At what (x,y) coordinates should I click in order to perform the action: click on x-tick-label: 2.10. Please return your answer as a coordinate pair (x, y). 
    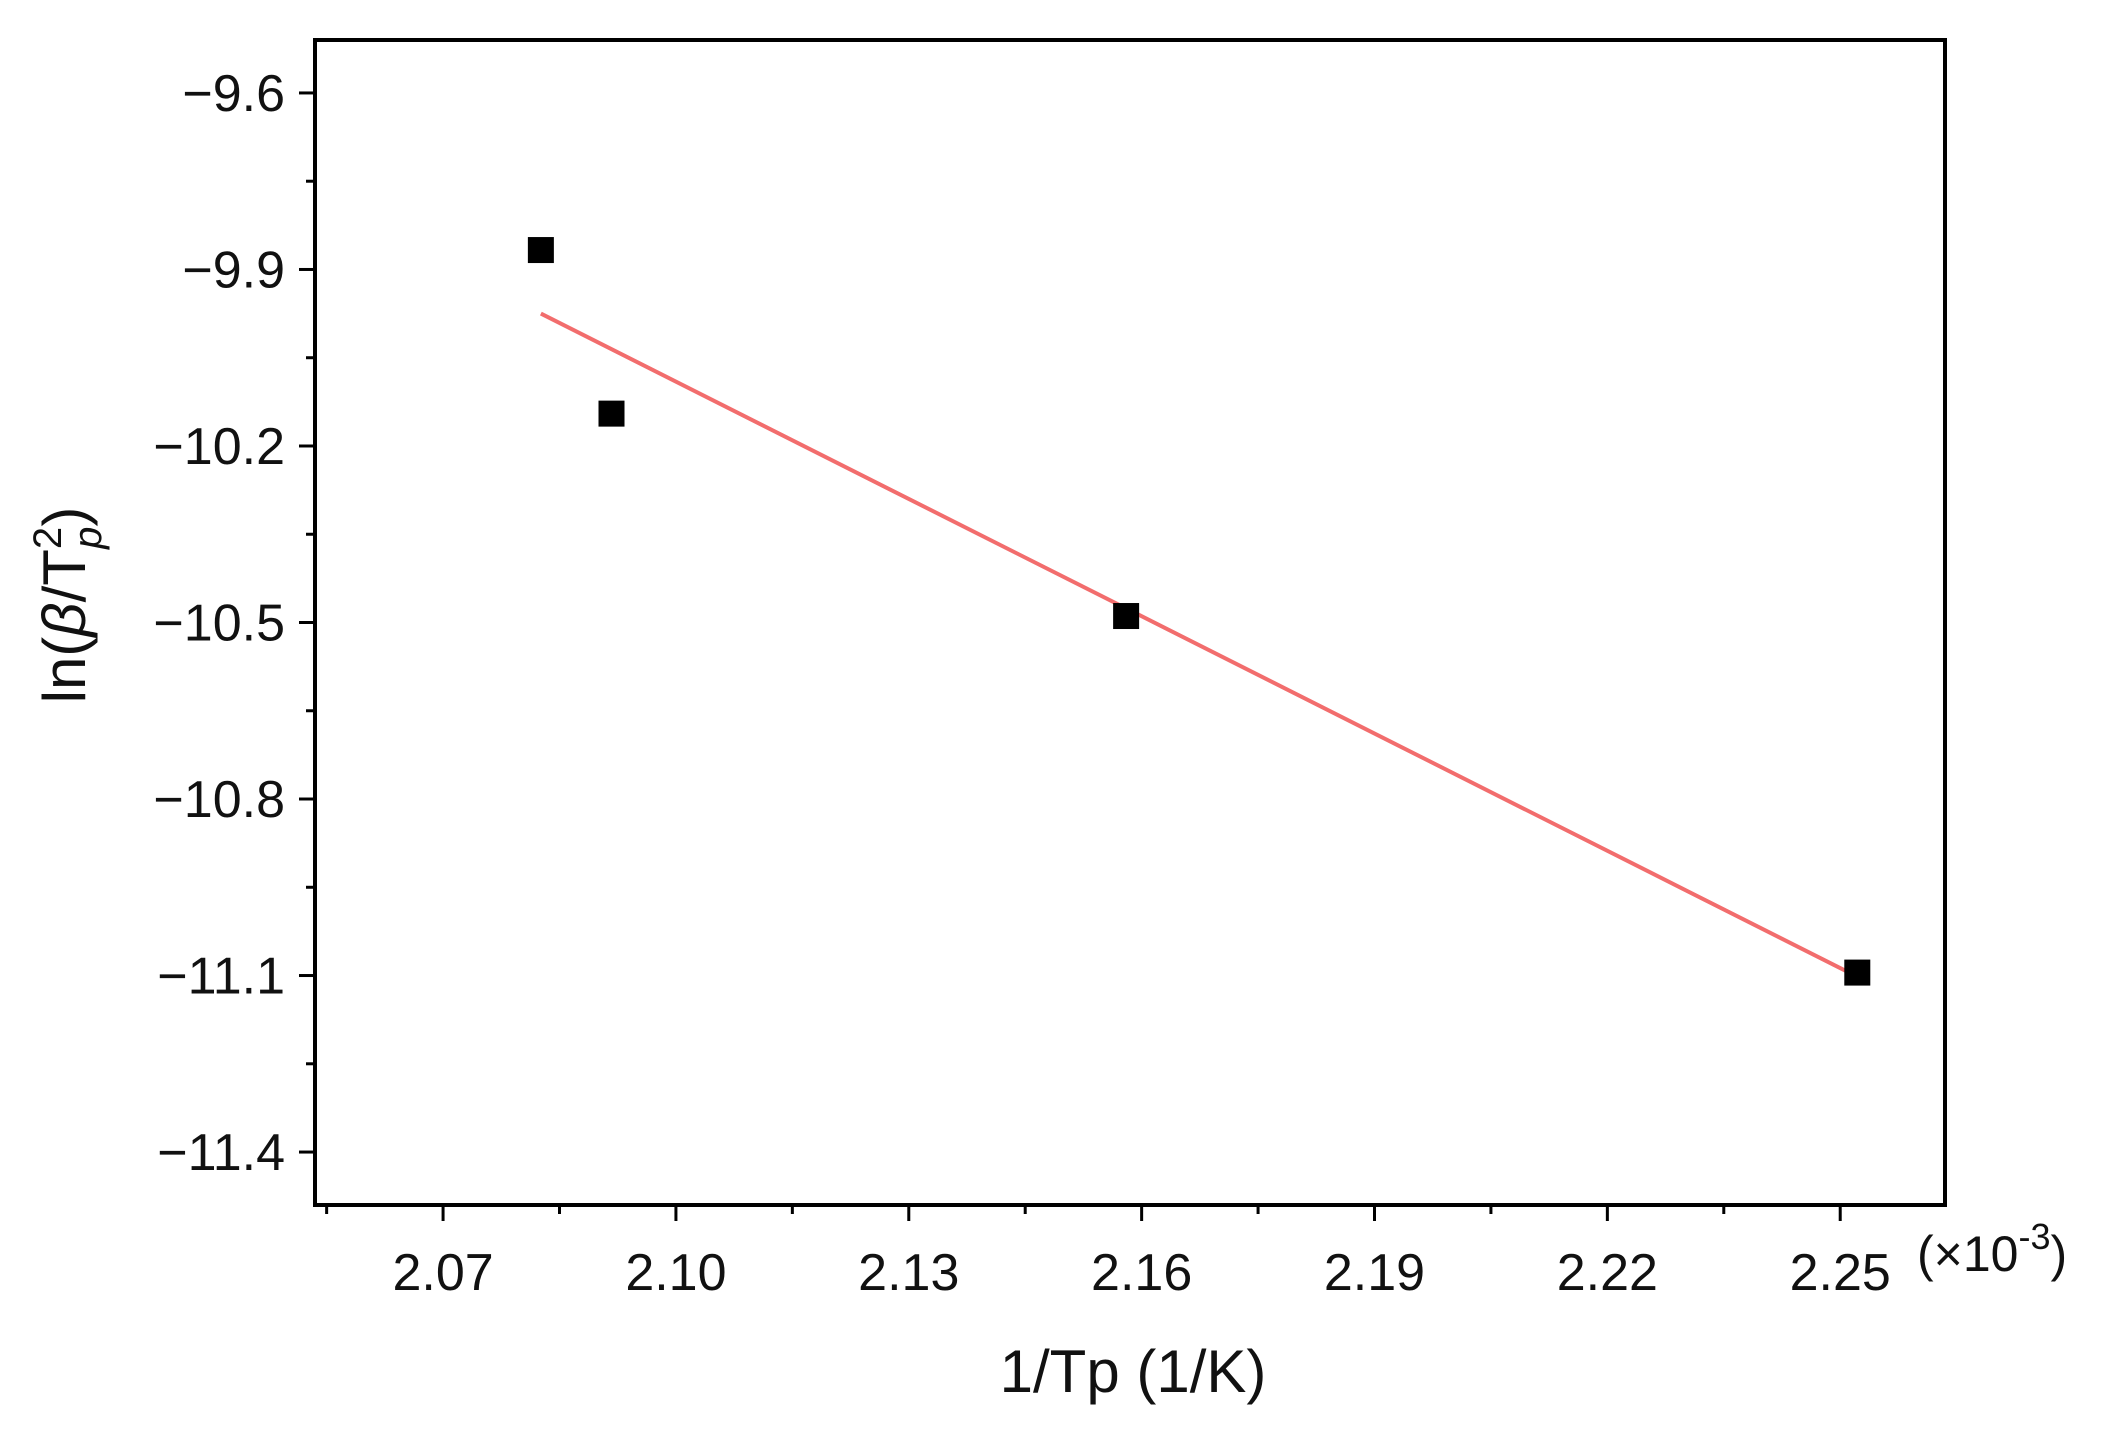
    Looking at the image, I should click on (675, 1273).